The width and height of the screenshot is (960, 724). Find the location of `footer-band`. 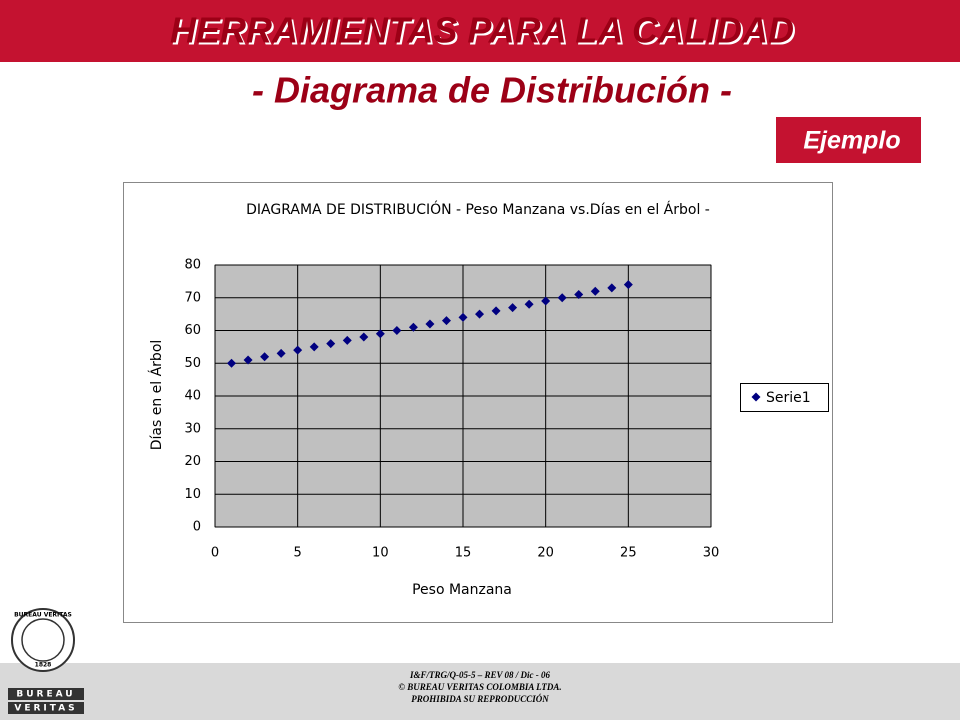

footer-band is located at coordinates (480, 691).